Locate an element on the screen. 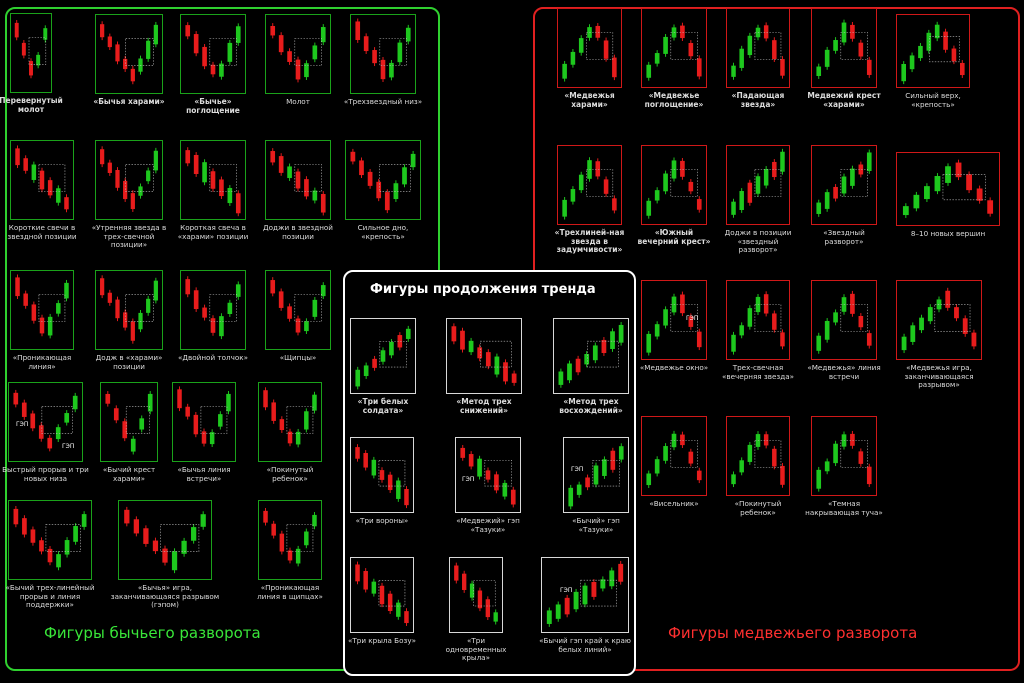  bearish-pattern-label: «Темная накрывающая туча» is located at coordinates (844, 508).